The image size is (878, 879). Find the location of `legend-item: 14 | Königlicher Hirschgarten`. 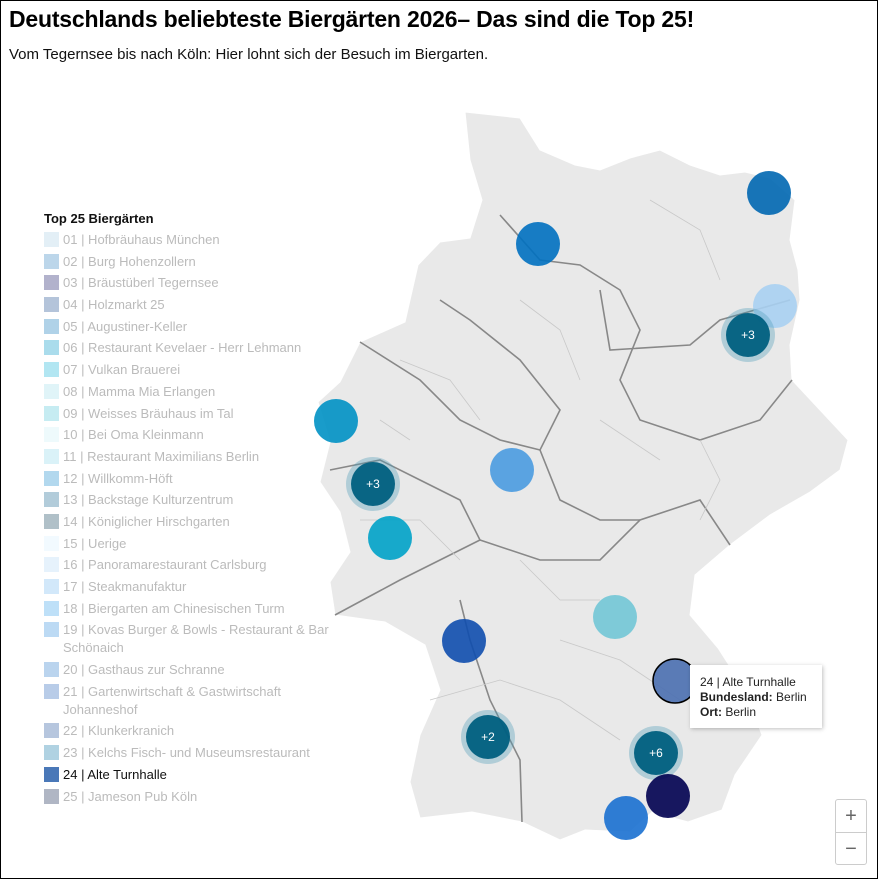

legend-item: 14 | Königlicher Hirschgarten is located at coordinates (189, 522).